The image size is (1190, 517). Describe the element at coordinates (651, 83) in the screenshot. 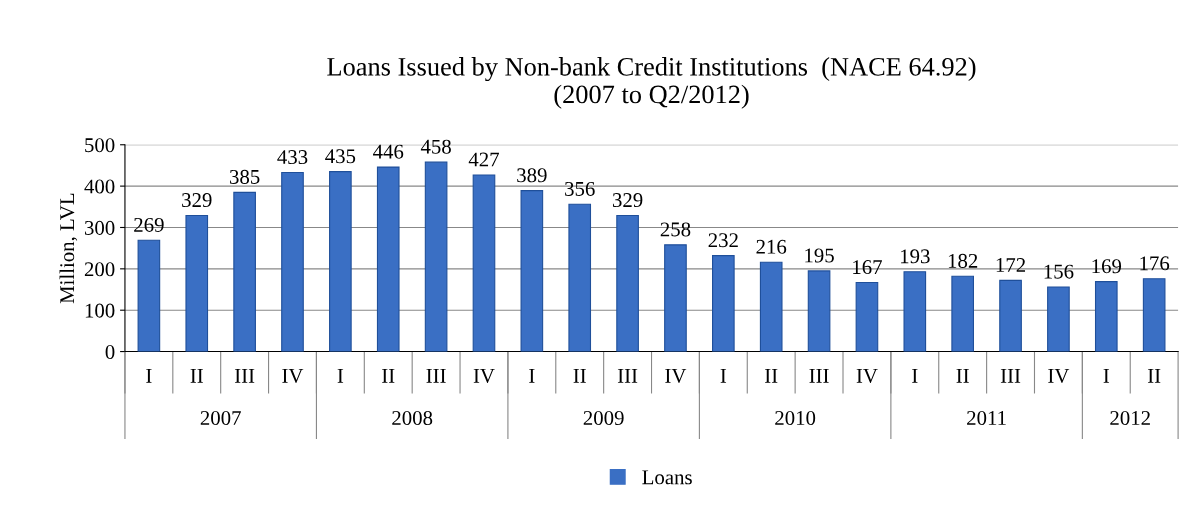

I see `chart-title: Loans Issued by Non-bank Credit Institutions (NACE 64.92) (2007 to Q2/2012)` at that location.